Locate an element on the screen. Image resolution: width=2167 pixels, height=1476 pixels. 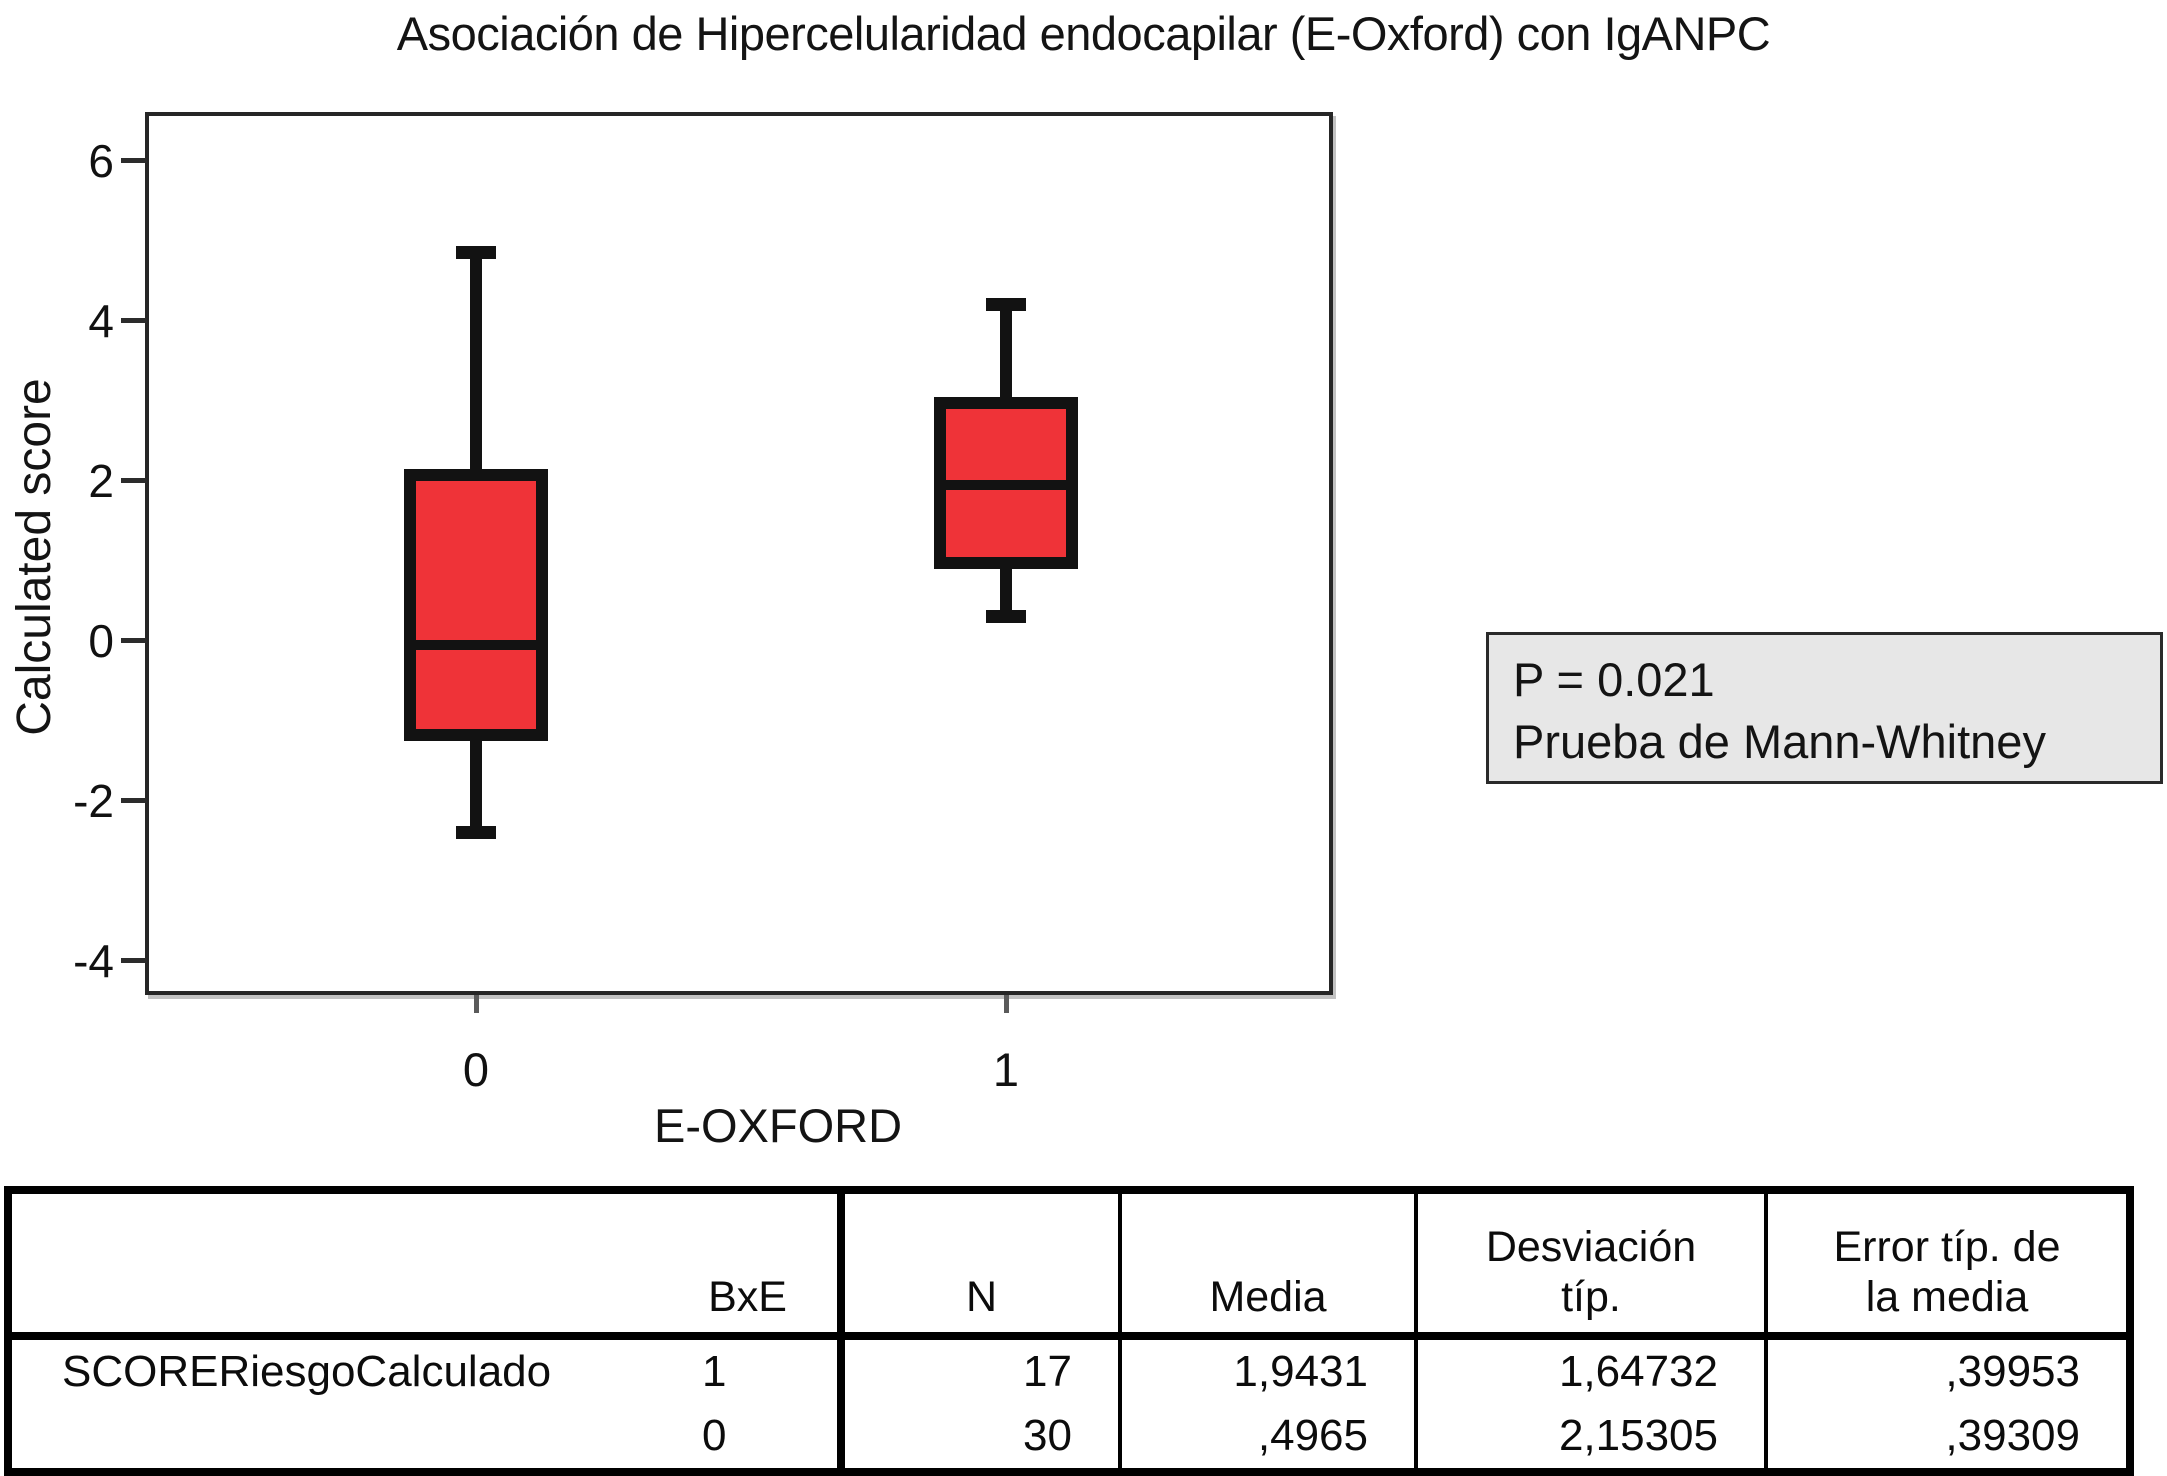
cell-media: 1,9431 is located at coordinates (1269, 1370).